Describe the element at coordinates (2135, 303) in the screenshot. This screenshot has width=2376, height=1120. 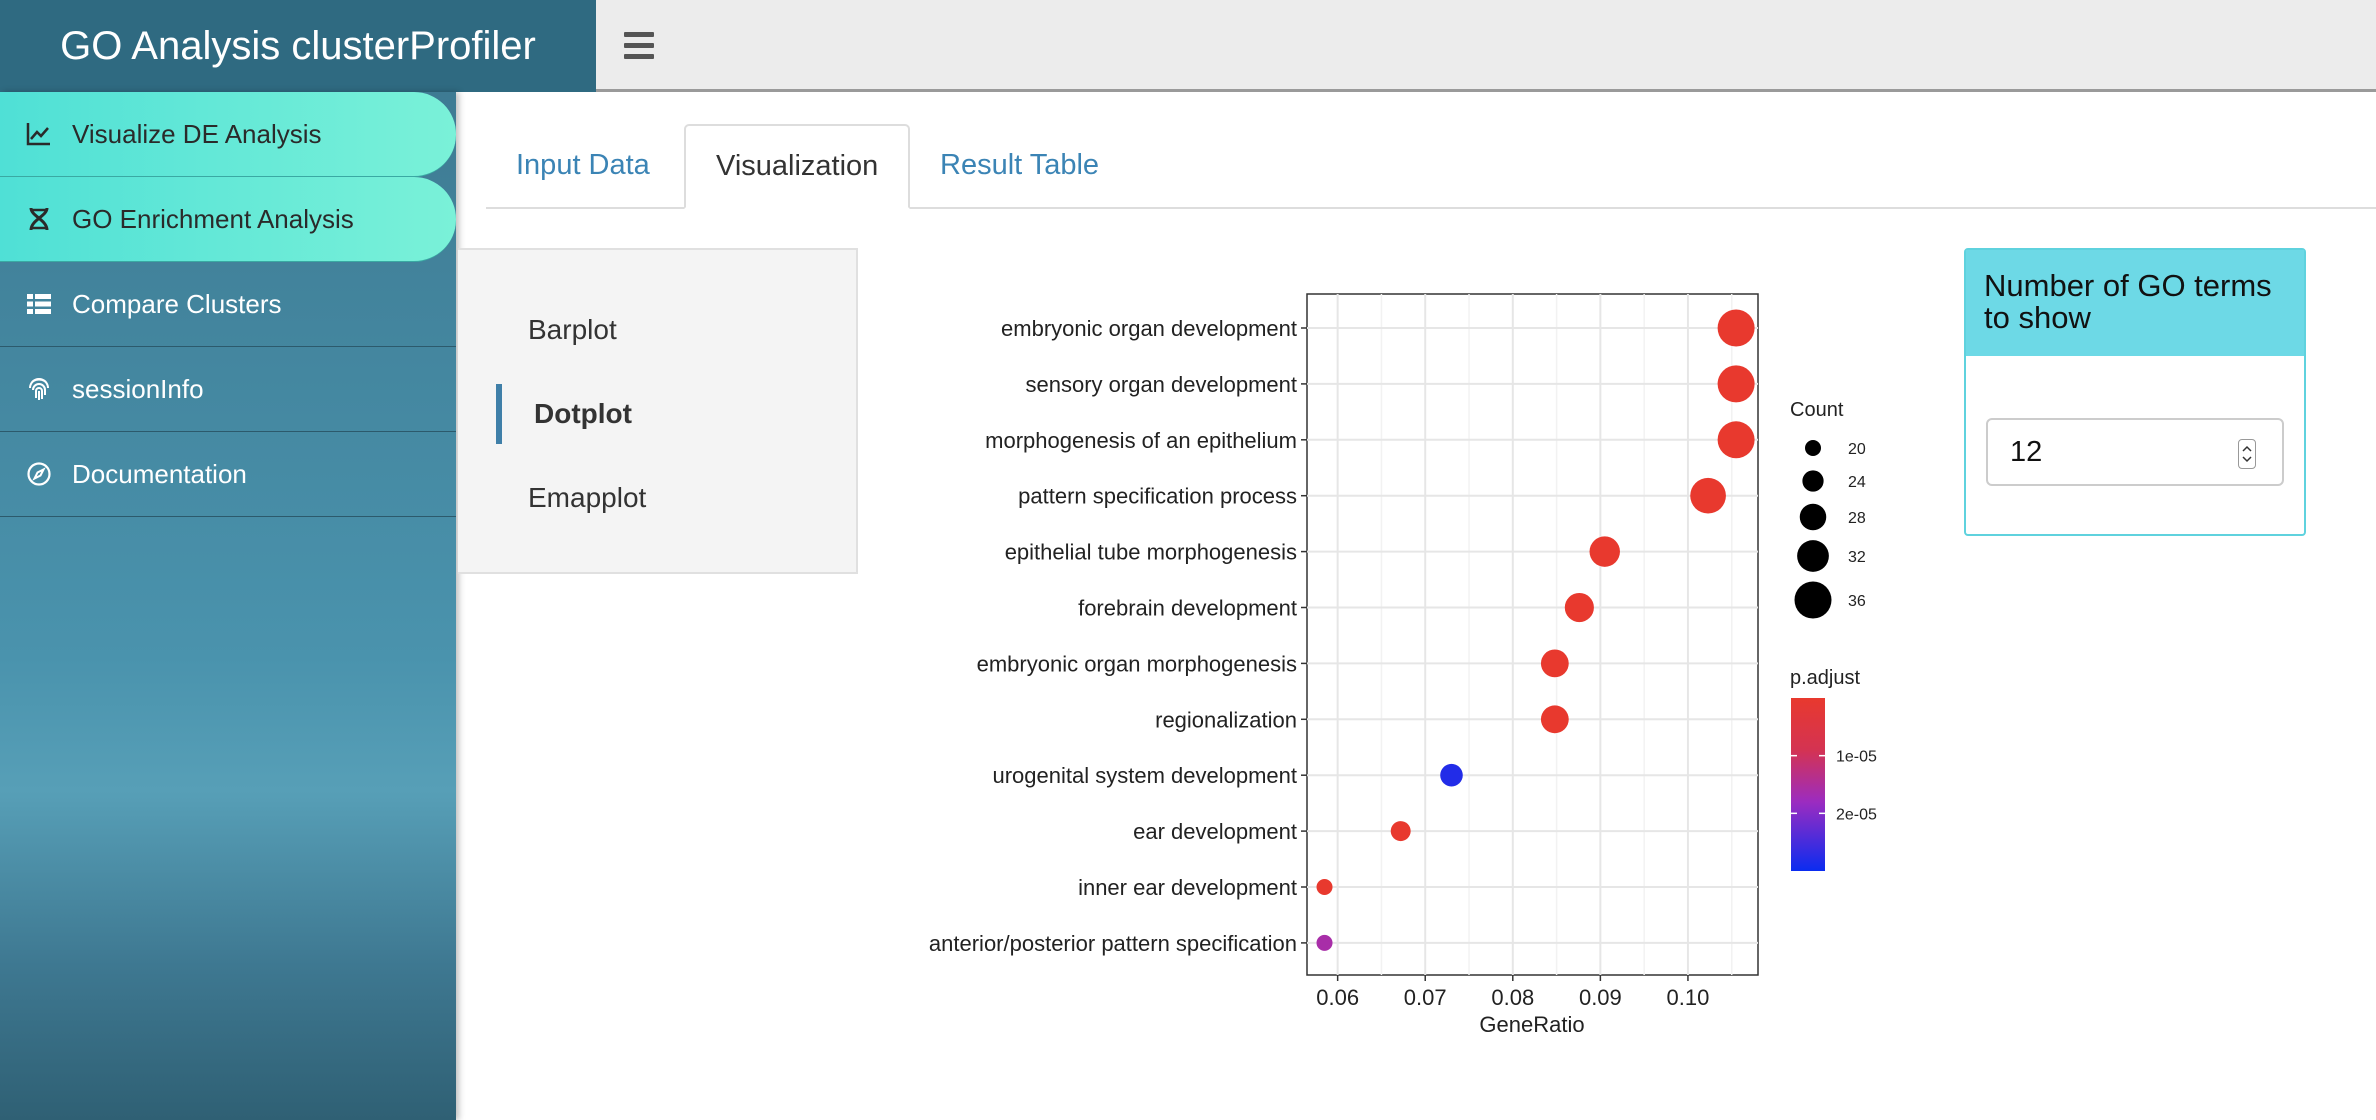
I see `go-terms-box-title: Number of GO terms to show` at that location.